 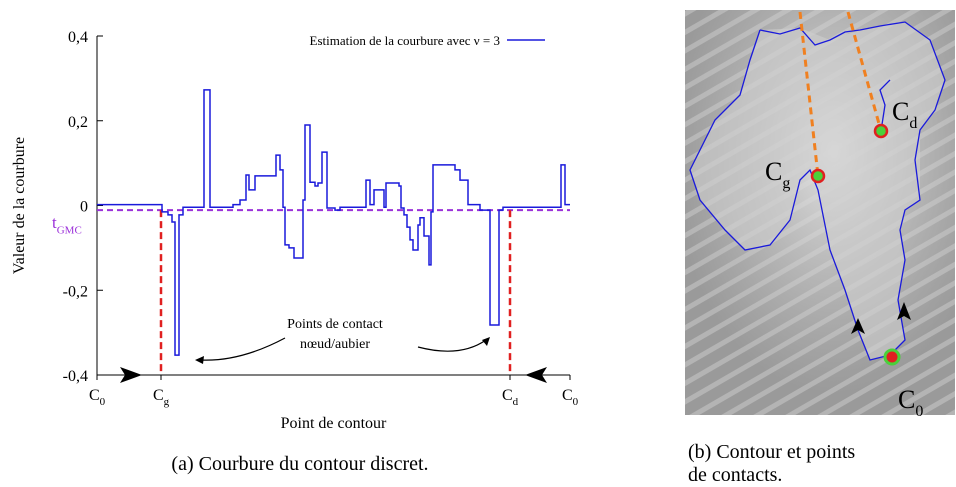 I want to click on annotation: nœud/aubier, so click(x=335, y=344).